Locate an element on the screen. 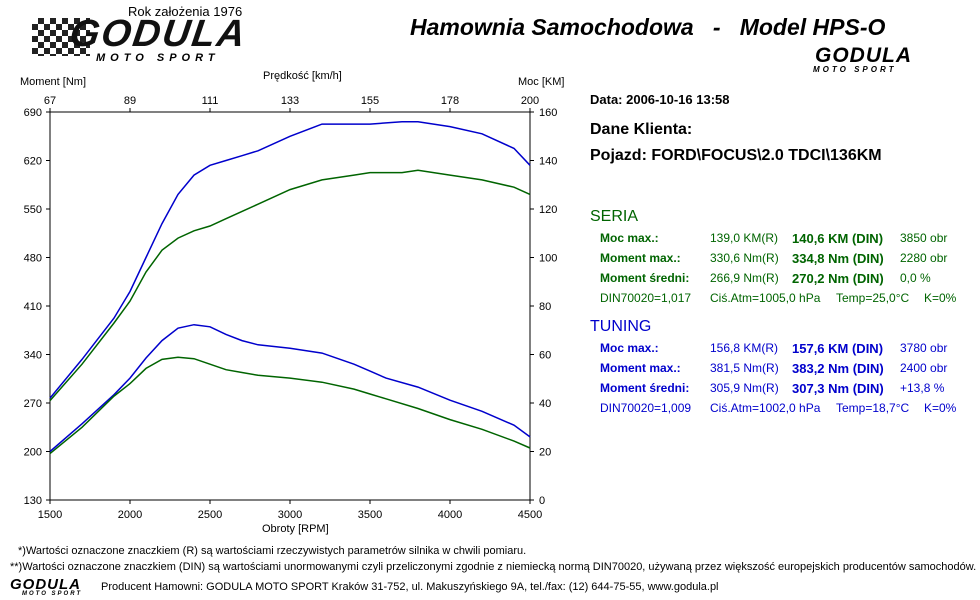 This screenshot has width=980, height=600. top-tick-label: 67 is located at coordinates (50, 101).